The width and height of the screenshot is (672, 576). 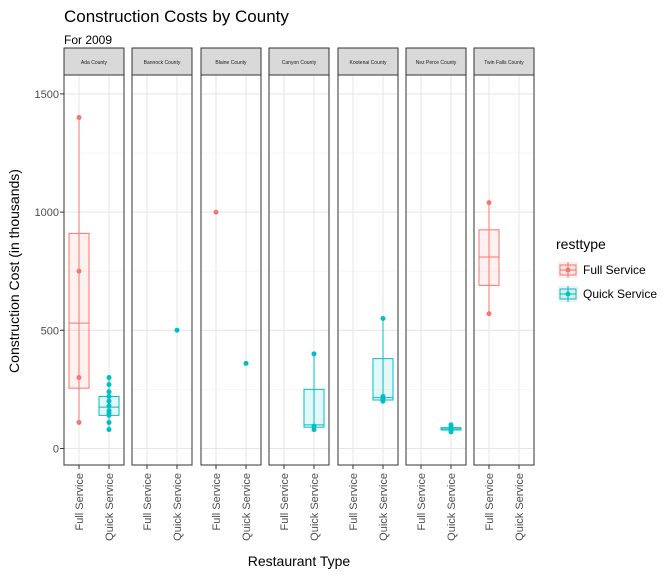 What do you see at coordinates (50, 331) in the screenshot?
I see `y-tick-label: 500` at bounding box center [50, 331].